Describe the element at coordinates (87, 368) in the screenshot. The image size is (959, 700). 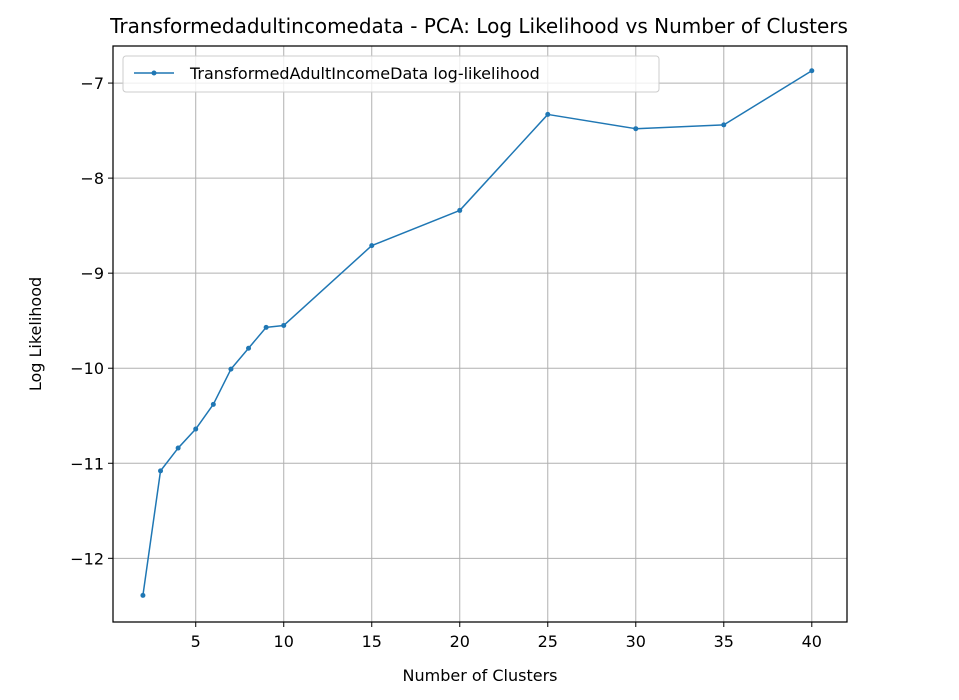
I see `y-tick-label: −10` at that location.